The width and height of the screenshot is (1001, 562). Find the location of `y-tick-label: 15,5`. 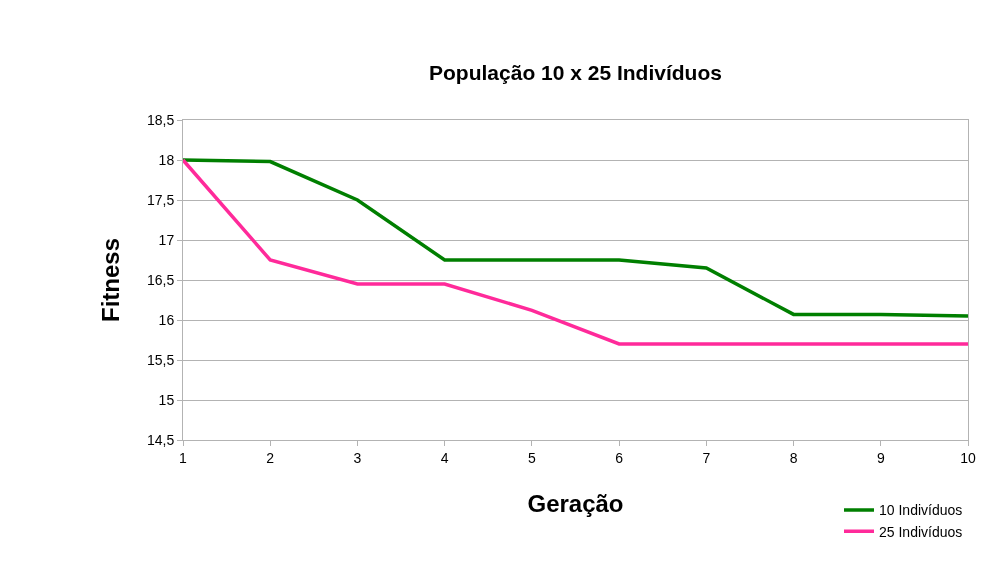

y-tick-label: 15,5 is located at coordinates (160, 359).